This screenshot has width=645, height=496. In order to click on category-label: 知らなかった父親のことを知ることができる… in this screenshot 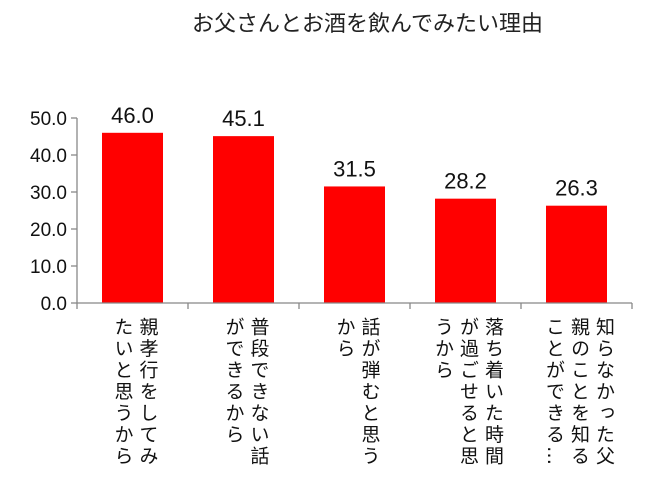, I will do `click(579, 392)`.